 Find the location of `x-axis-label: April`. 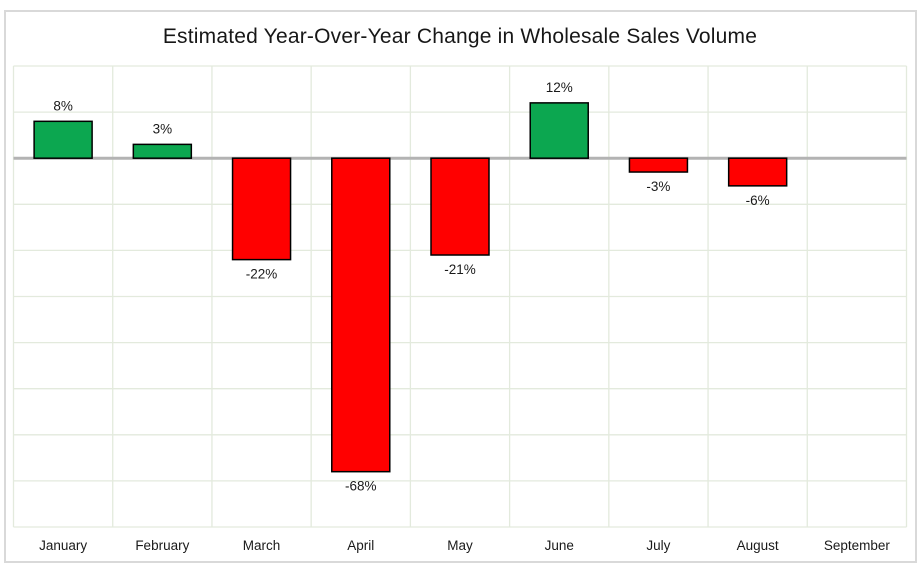

x-axis-label: April is located at coordinates (360, 545).